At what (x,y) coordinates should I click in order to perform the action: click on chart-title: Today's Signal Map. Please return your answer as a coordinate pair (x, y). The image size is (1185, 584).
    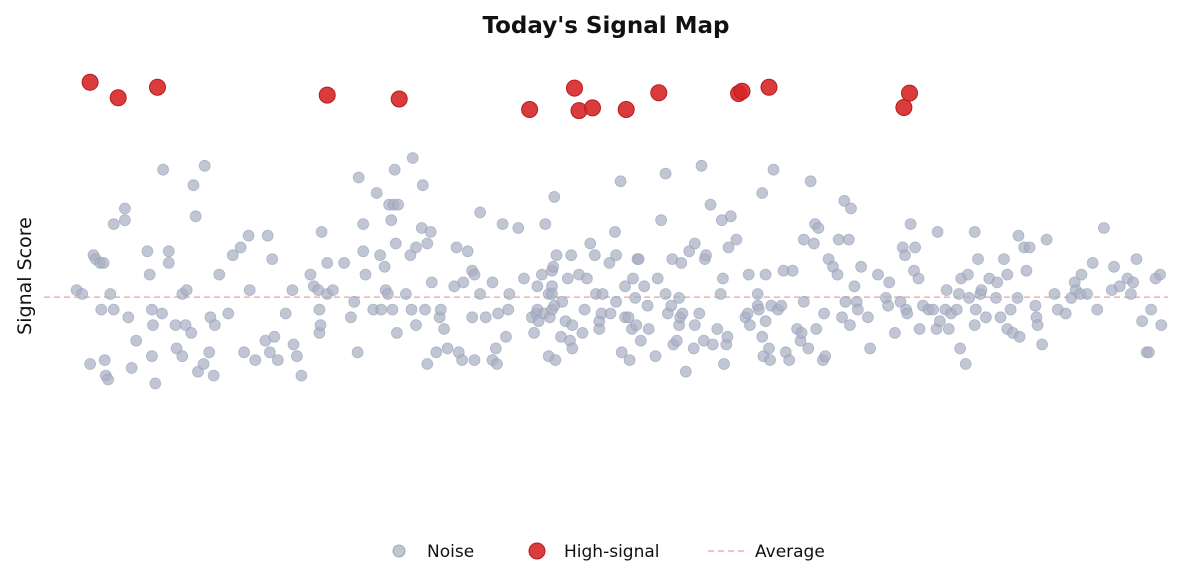
    Looking at the image, I should click on (605, 26).